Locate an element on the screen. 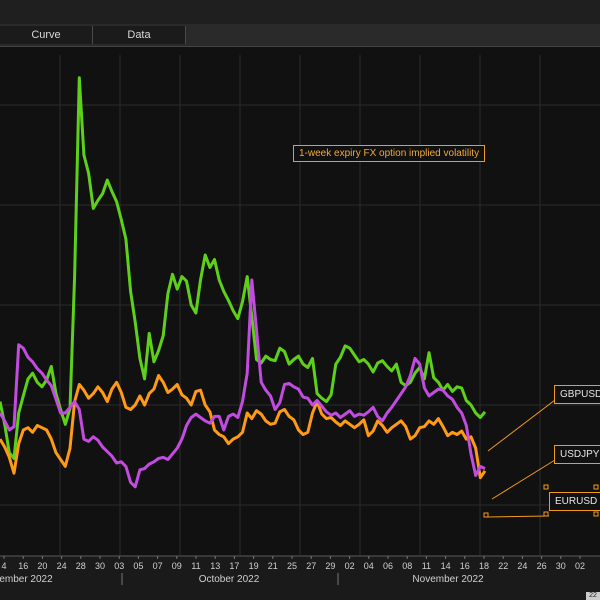 This screenshot has height=600, width=600. x-tick-label: 14 is located at coordinates (446, 566).